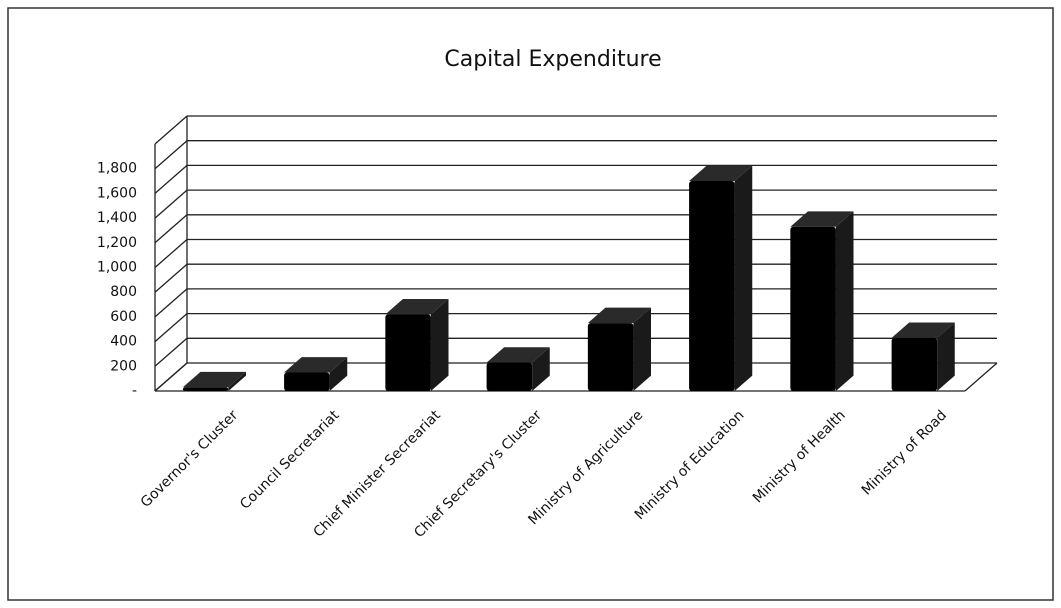 This screenshot has height=608, width=1061. Describe the element at coordinates (585, 467) in the screenshot. I see `x-tick-label: Ministry of Agriculture` at that location.